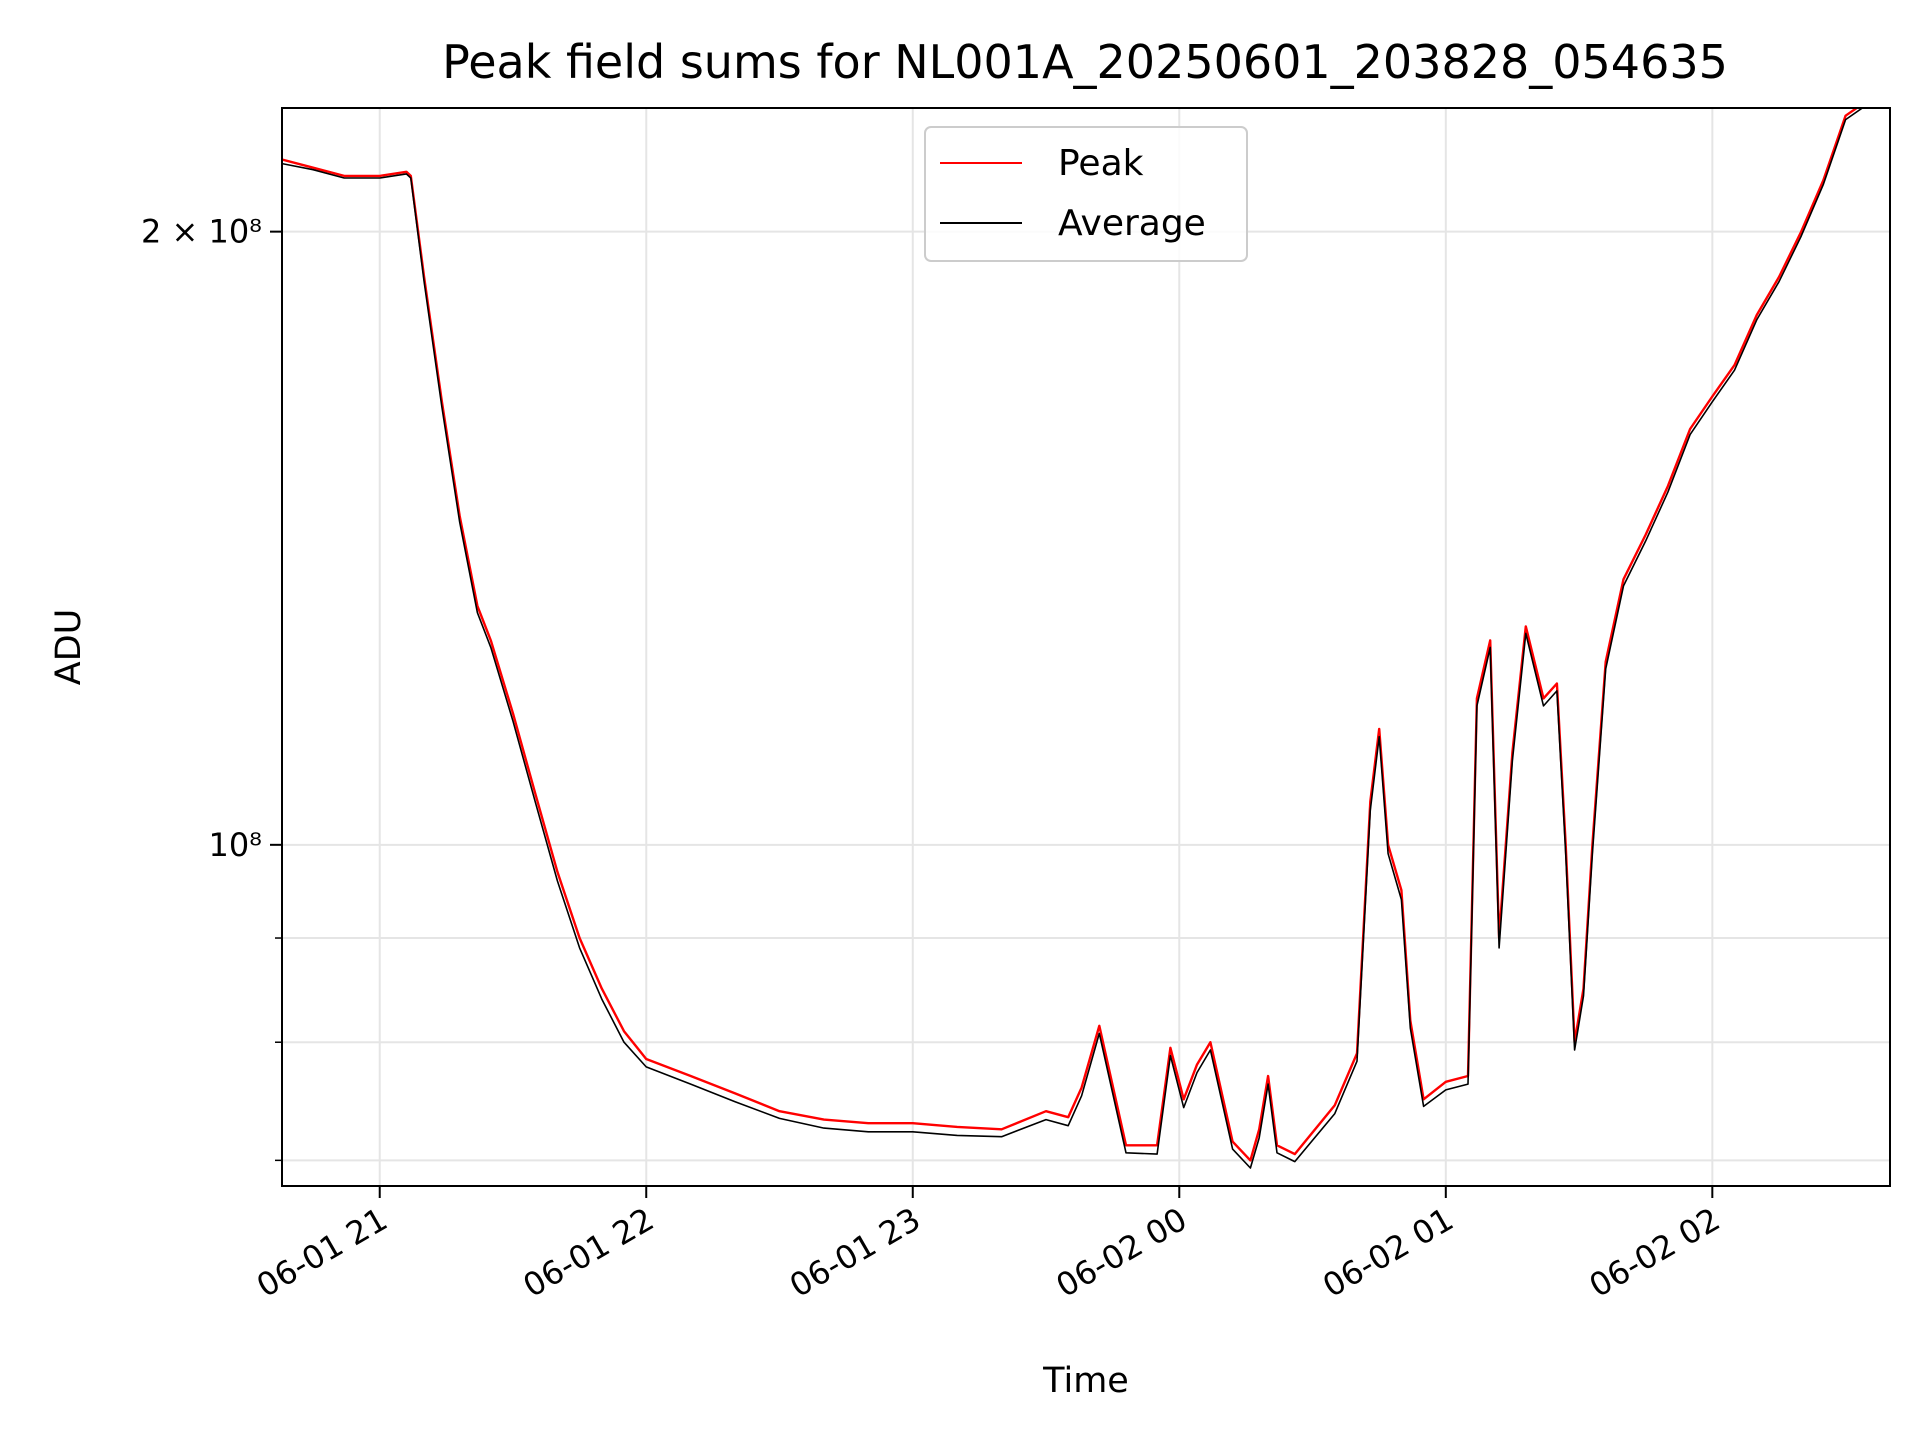  I want to click on x-axis-label: Time, so click(1085, 1381).